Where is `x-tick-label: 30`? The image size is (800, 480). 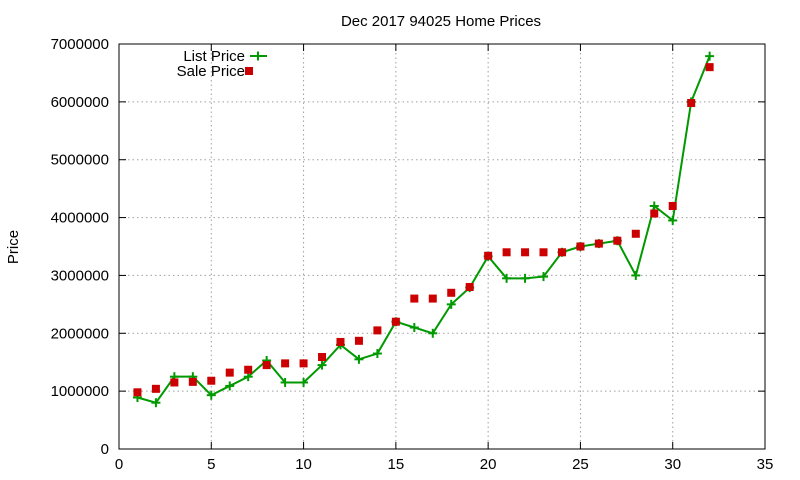
x-tick-label: 30 is located at coordinates (672, 464).